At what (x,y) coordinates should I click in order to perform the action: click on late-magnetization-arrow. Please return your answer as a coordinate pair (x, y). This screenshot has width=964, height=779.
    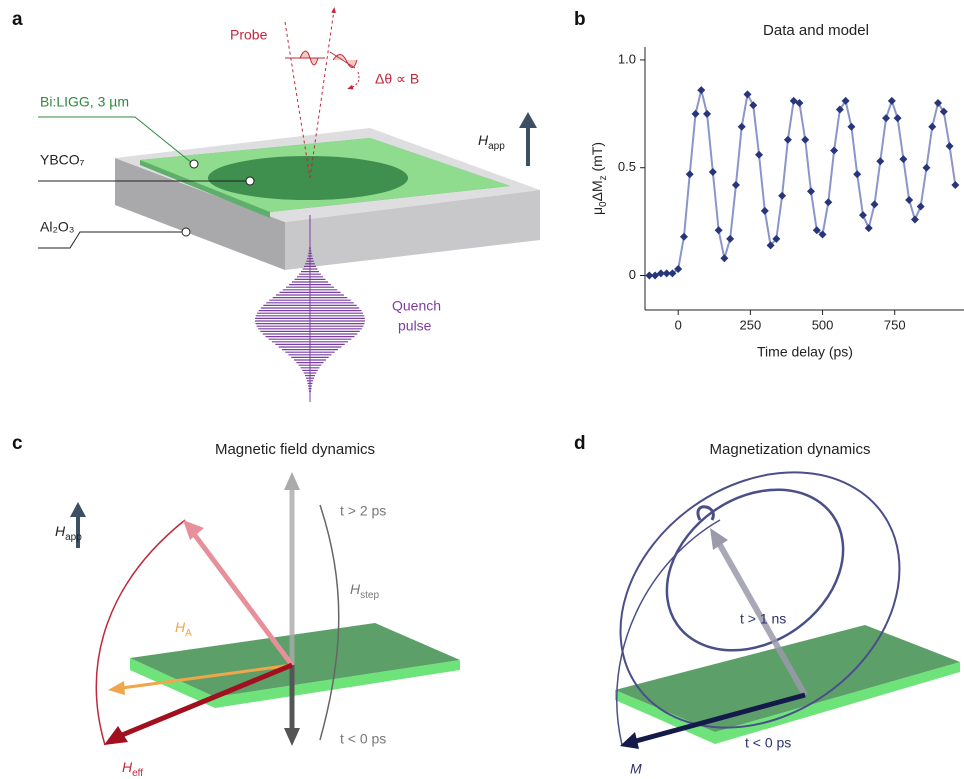
    Looking at the image, I should click on (762, 620).